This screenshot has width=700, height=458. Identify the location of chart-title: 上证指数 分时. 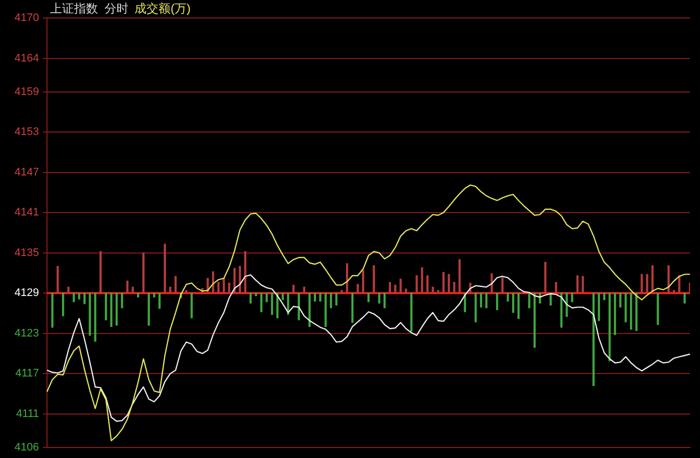
(89, 8).